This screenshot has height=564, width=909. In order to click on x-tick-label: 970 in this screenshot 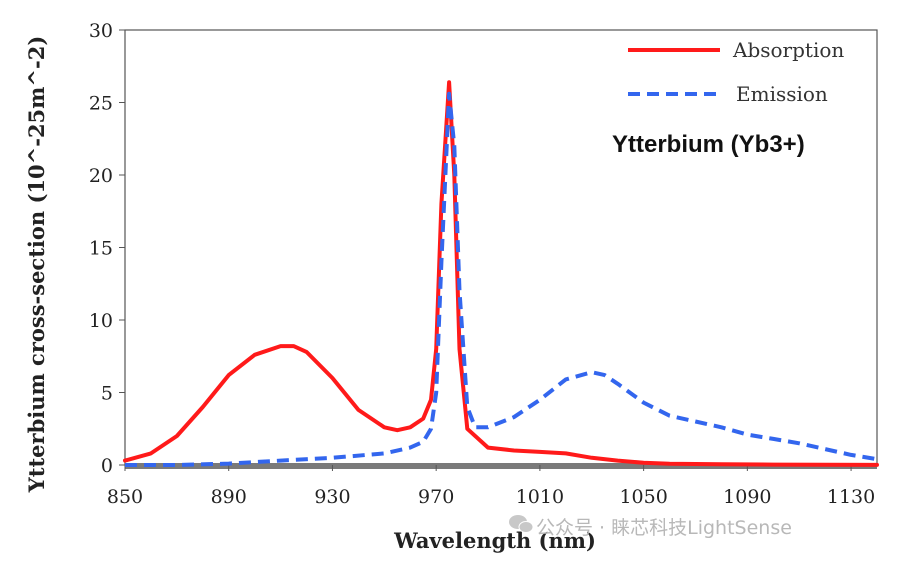, I will do `click(436, 497)`.